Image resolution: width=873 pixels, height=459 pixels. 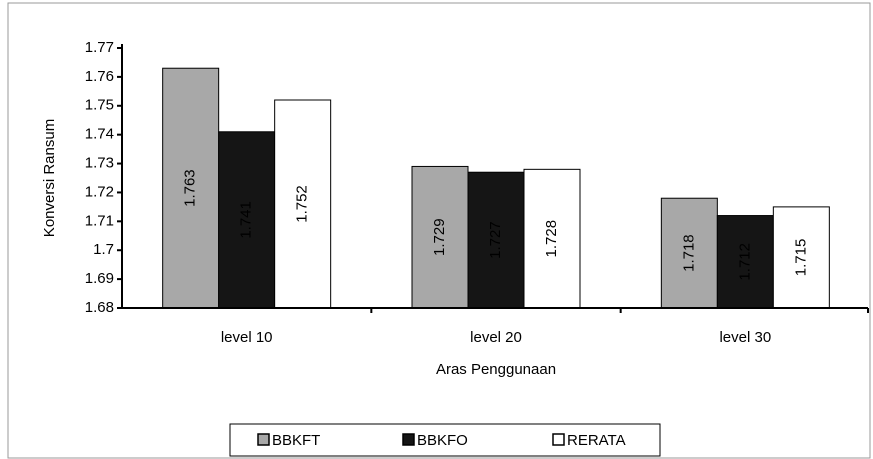 What do you see at coordinates (496, 337) in the screenshot?
I see `x-tick-label: level 20` at bounding box center [496, 337].